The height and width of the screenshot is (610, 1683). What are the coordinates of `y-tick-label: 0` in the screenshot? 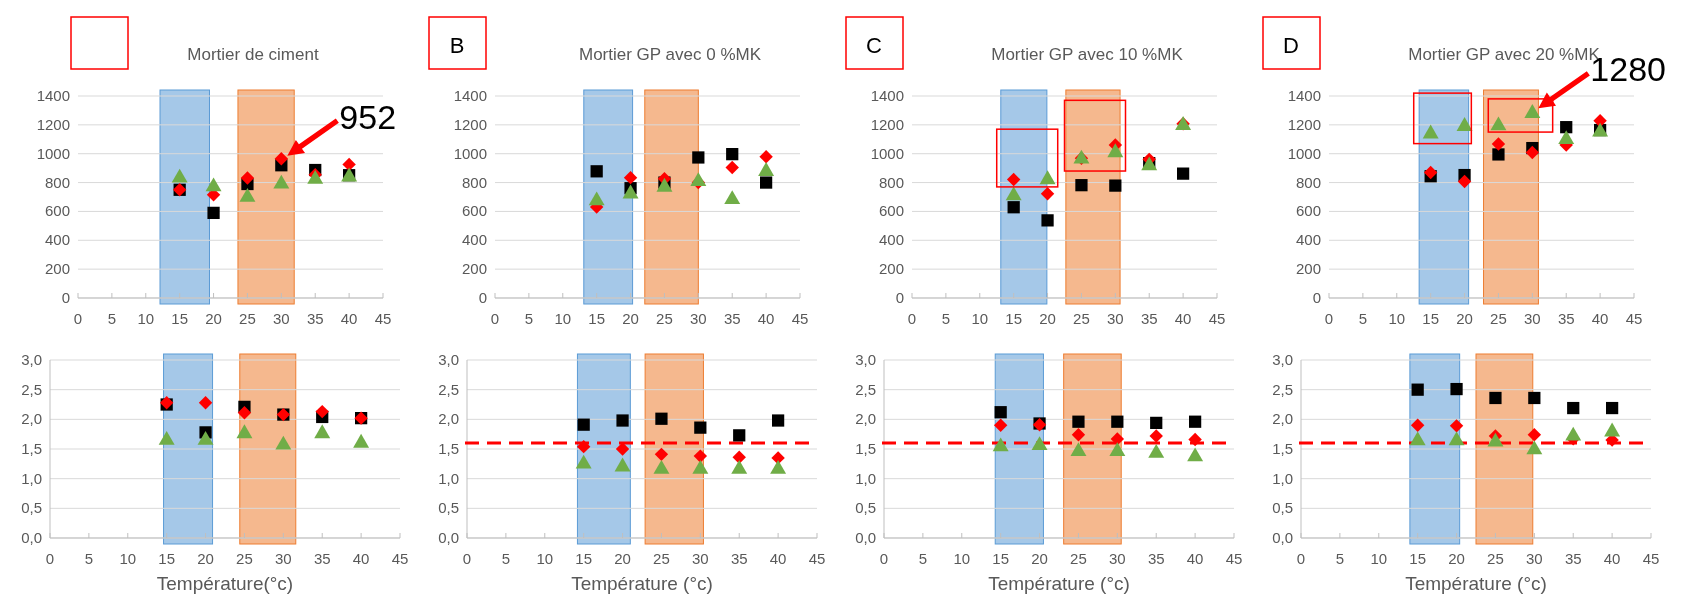 It's located at (899, 297).